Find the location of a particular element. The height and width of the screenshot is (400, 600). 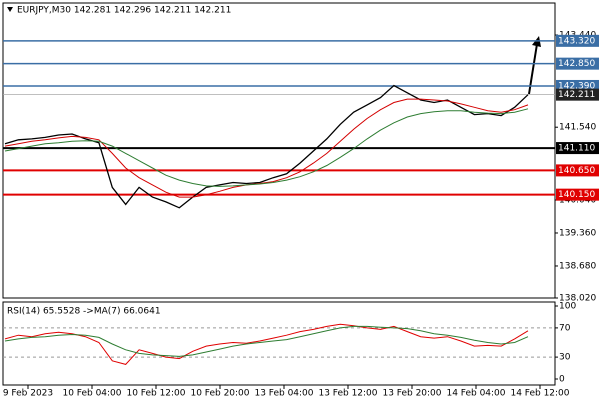

x-tick-label: 14 Feb 04:00 is located at coordinates (475, 394).